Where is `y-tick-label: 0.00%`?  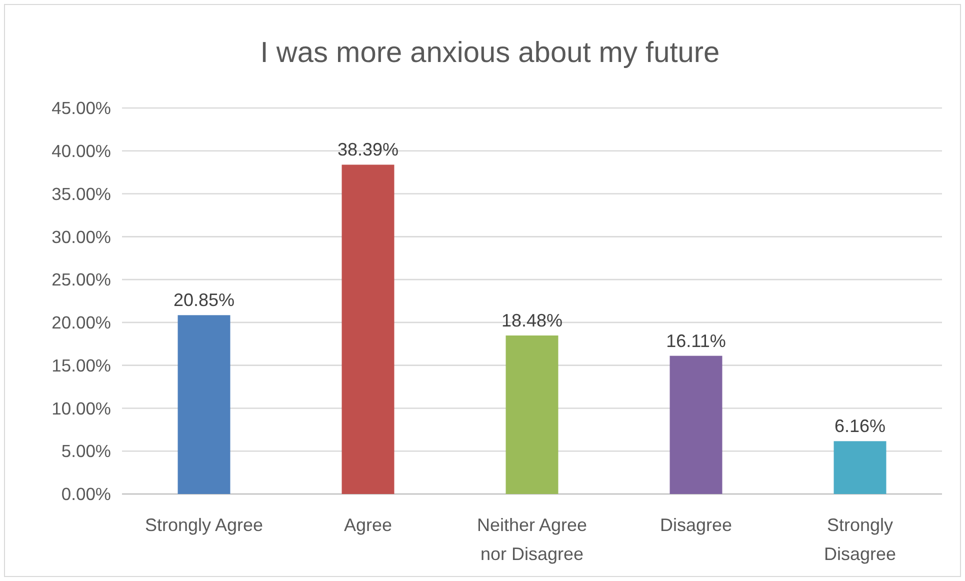
y-tick-label: 0.00% is located at coordinates (86, 494).